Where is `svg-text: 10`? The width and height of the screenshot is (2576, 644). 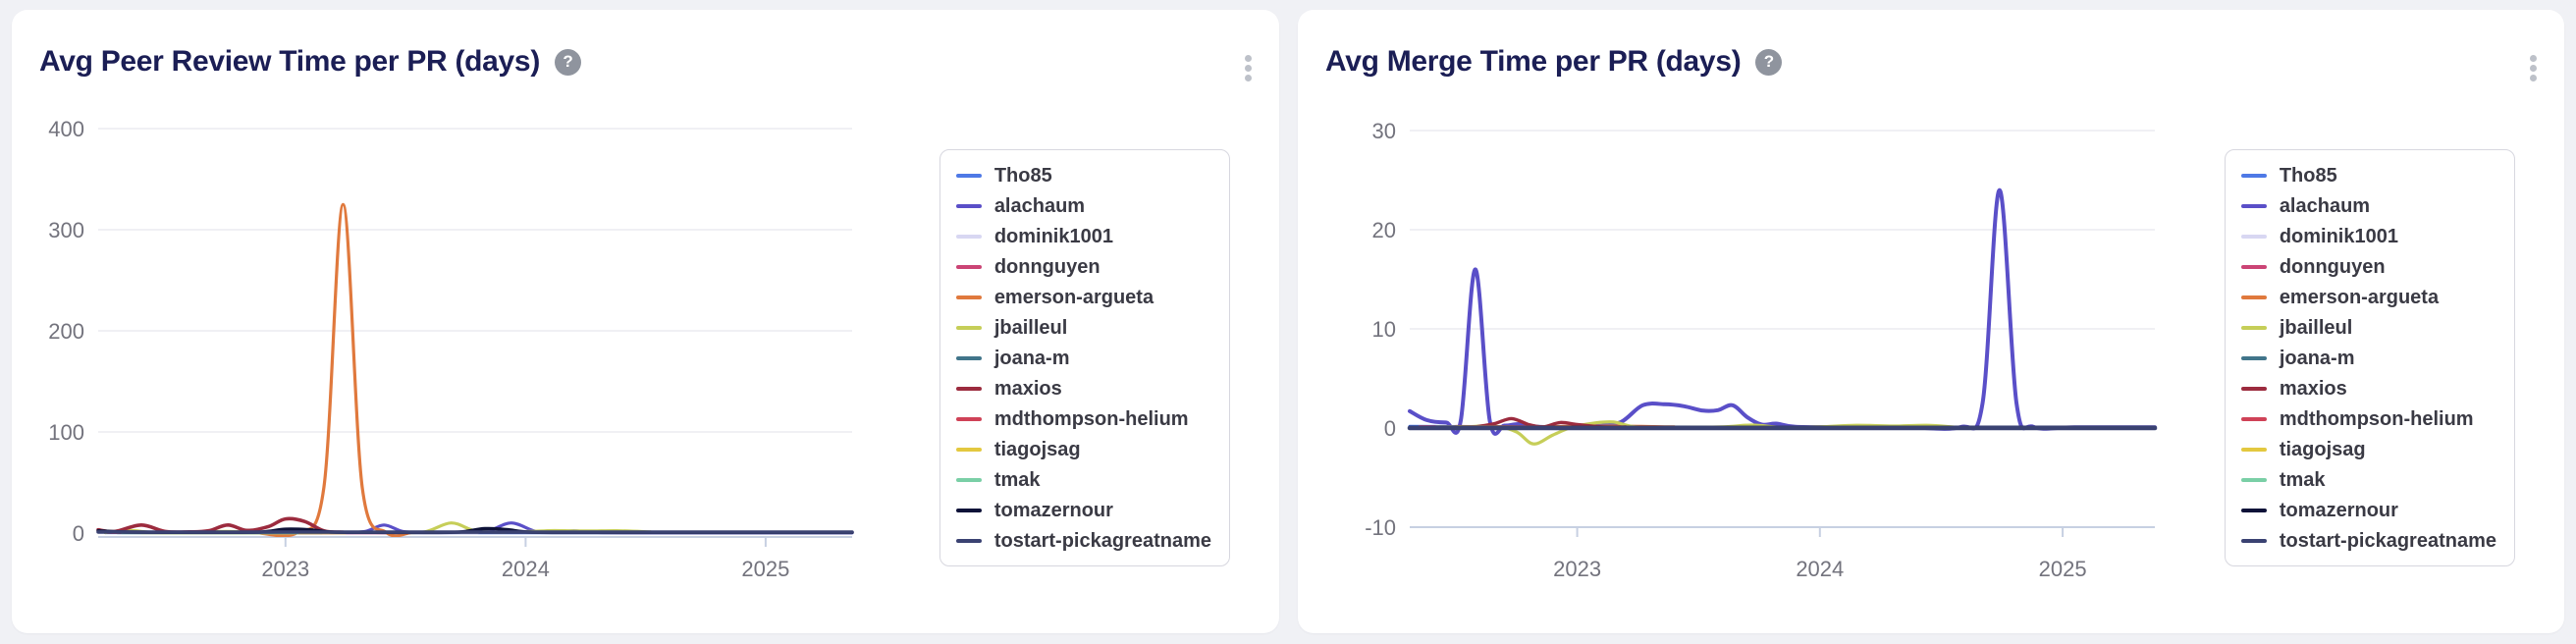 svg-text: 10 is located at coordinates (1384, 329).